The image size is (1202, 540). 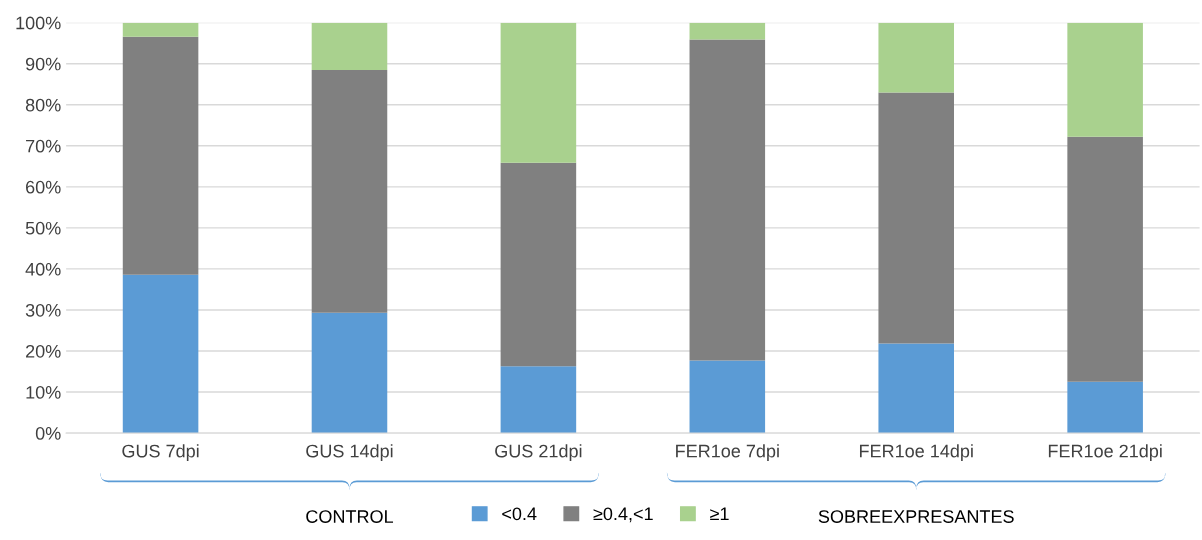 I want to click on x-tick-label: FER1oe 14dpi, so click(x=916, y=453).